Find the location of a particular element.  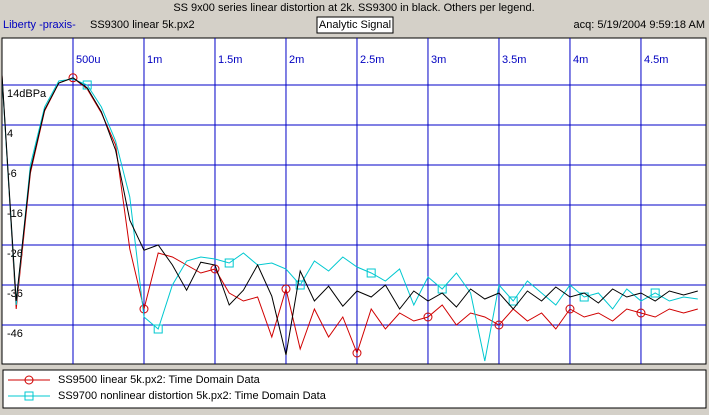

x-tick-label: 2m is located at coordinates (296, 60).